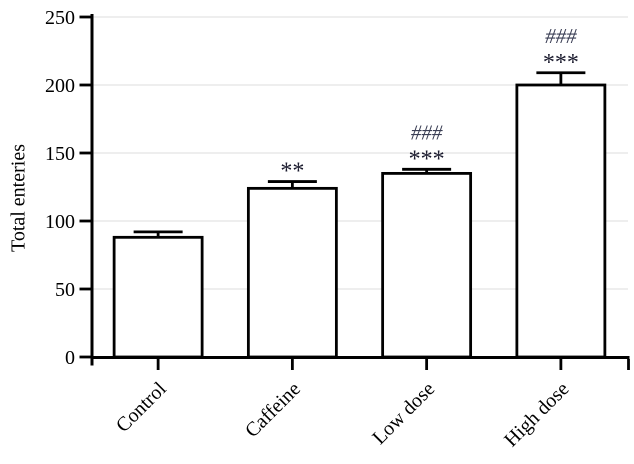 The image size is (634, 464). What do you see at coordinates (427, 265) in the screenshot?
I see `bar-low-dose` at bounding box center [427, 265].